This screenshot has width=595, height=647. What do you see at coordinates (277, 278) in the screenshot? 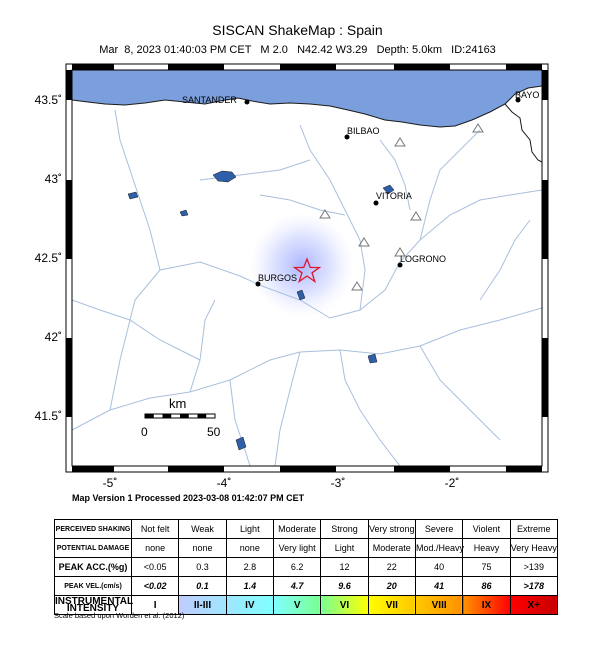
I see `city-label-burgos: BURGOS` at bounding box center [277, 278].